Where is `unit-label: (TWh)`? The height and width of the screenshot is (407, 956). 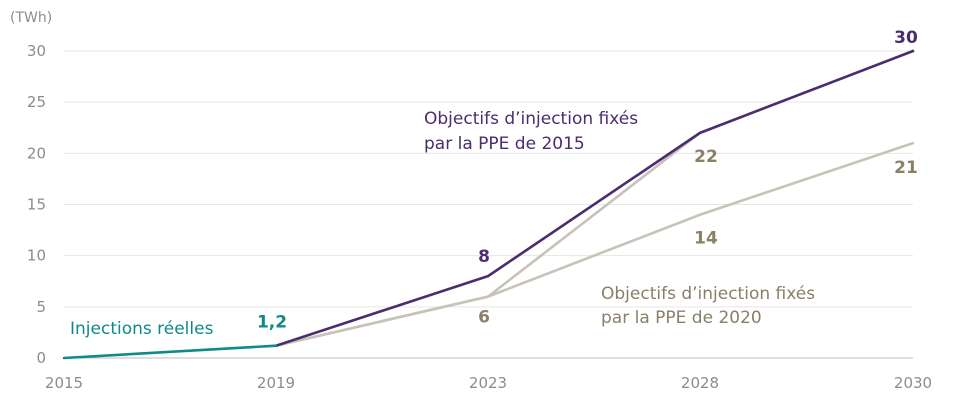 unit-label: (TWh) is located at coordinates (31, 18).